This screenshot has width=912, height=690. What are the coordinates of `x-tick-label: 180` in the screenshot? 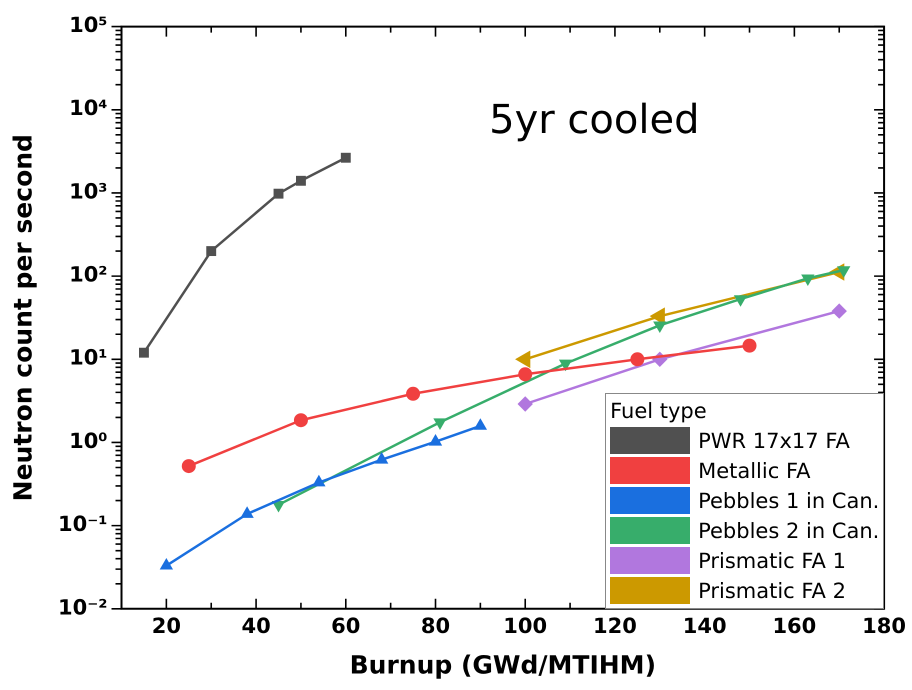 It's located at (884, 626).